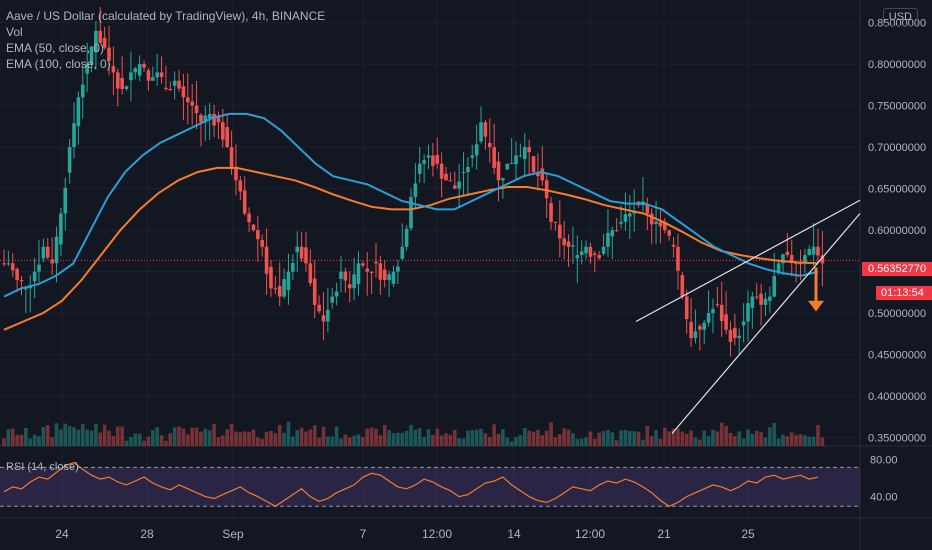 This screenshot has height=550, width=932. I want to click on indicator-vol: Vol, so click(14, 32).